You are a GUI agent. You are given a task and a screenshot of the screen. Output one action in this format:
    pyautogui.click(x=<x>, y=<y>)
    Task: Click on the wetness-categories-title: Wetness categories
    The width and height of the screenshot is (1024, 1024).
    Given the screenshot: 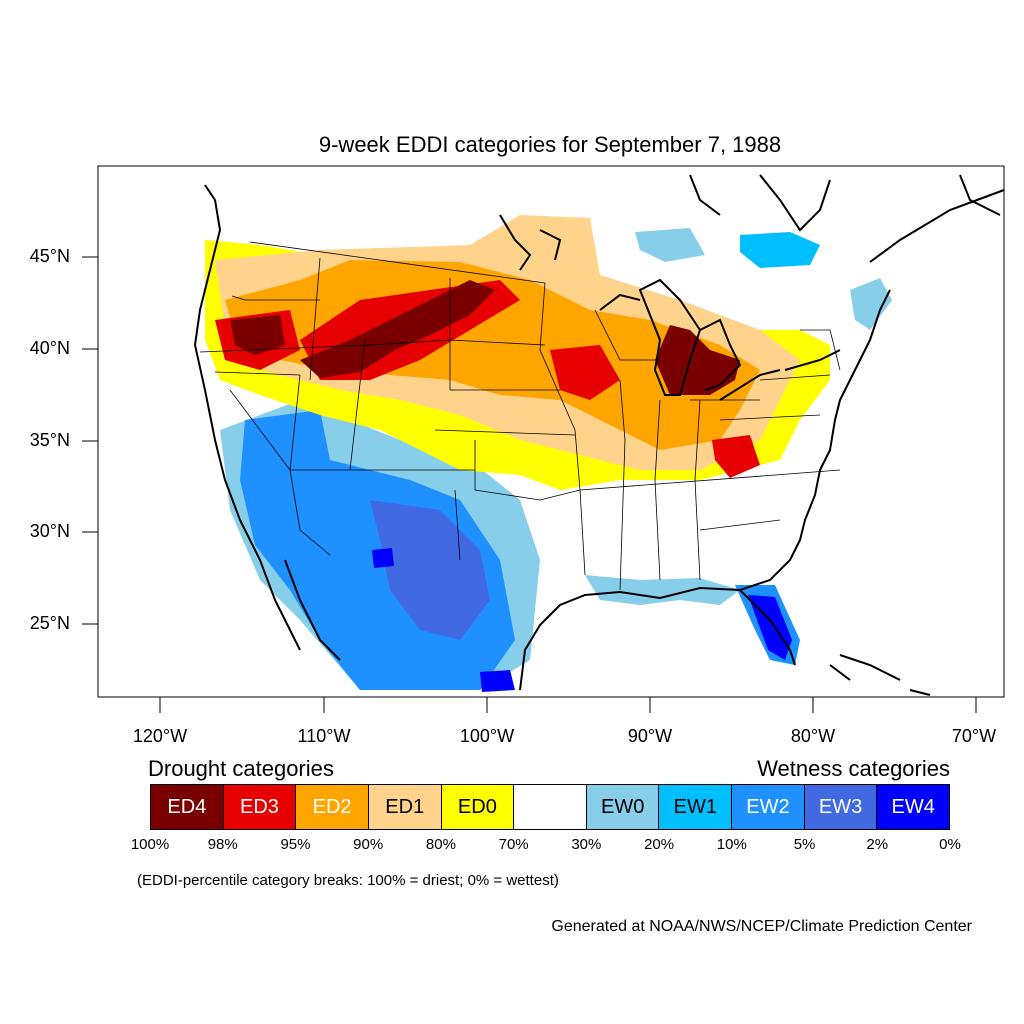 What is the action you would take?
    pyautogui.click(x=853, y=768)
    